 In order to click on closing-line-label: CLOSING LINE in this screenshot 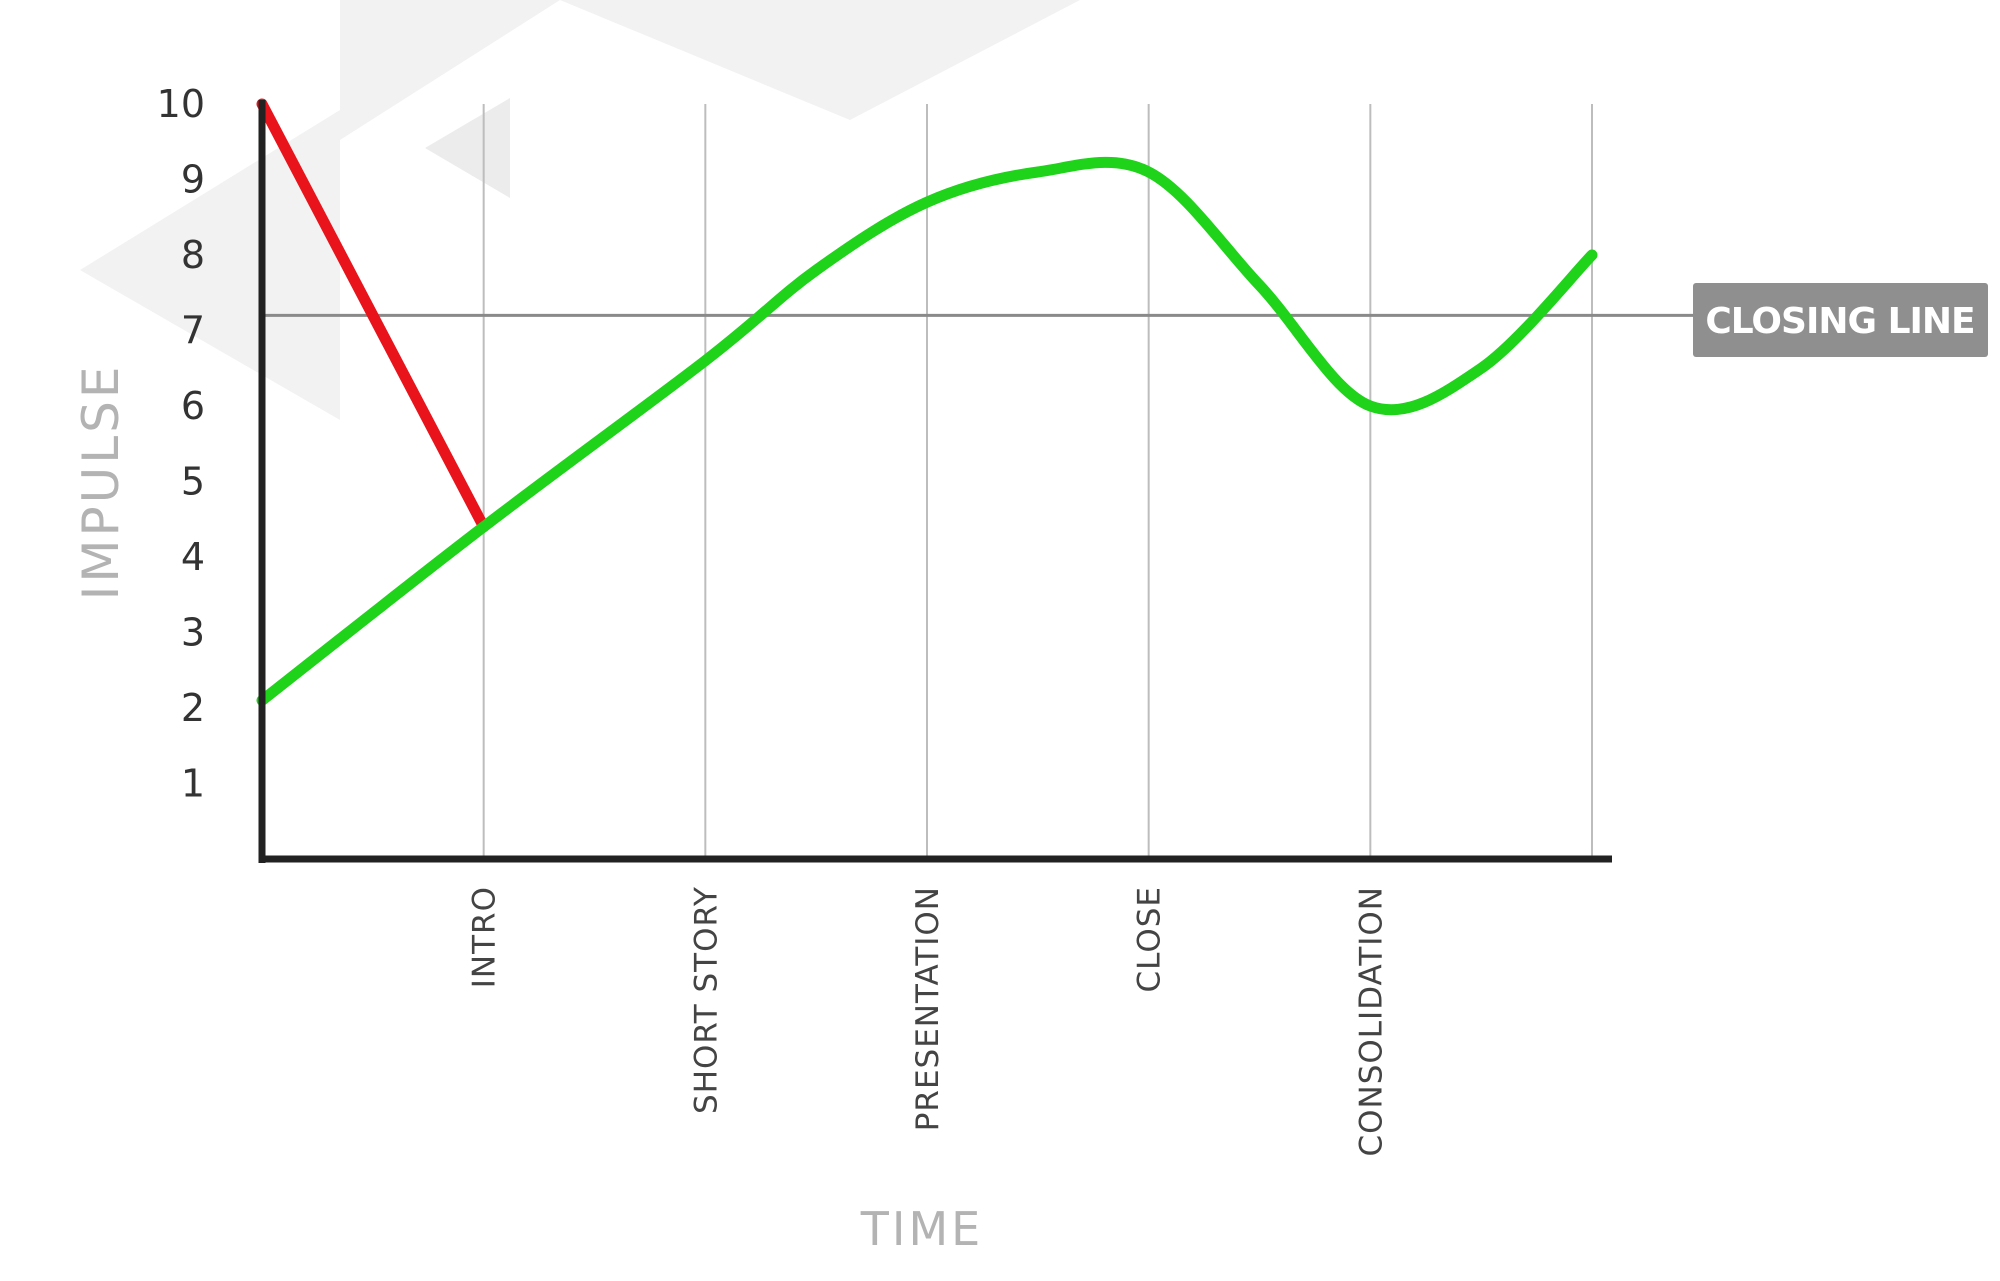, I will do `click(1839, 321)`.